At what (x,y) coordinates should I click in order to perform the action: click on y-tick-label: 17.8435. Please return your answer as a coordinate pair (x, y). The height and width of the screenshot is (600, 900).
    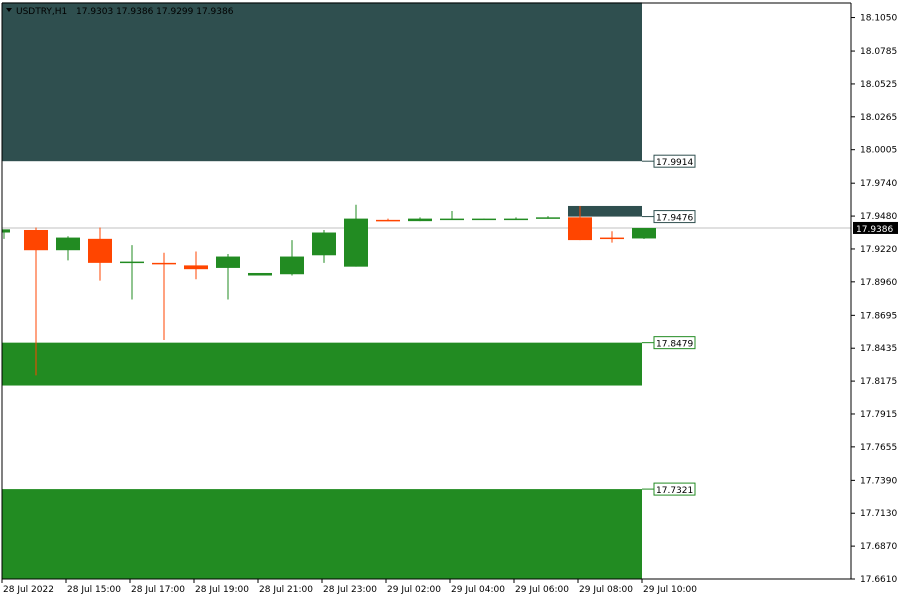
    Looking at the image, I should click on (878, 349).